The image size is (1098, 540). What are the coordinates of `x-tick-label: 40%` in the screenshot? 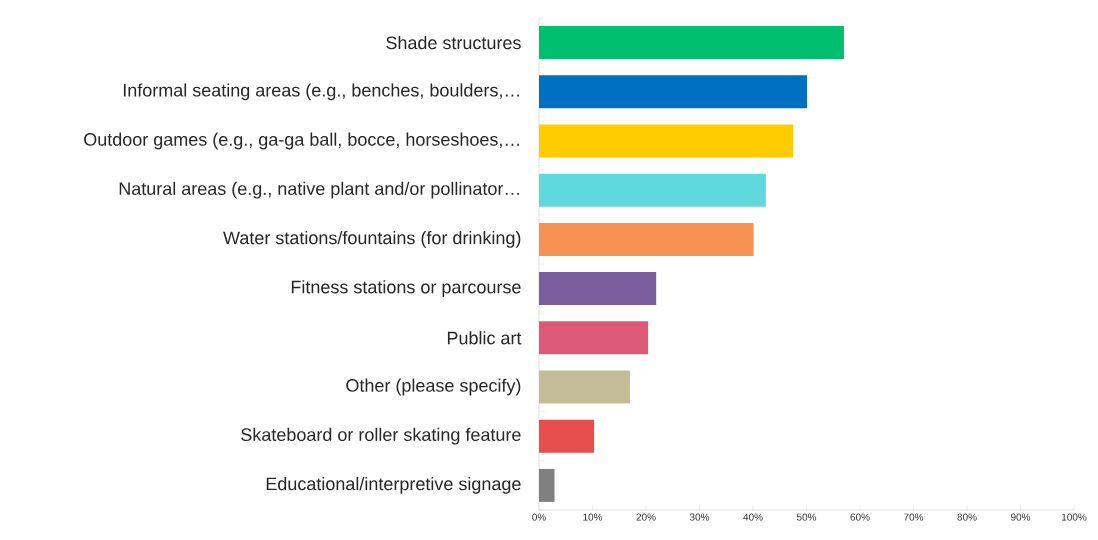 It's located at (753, 517).